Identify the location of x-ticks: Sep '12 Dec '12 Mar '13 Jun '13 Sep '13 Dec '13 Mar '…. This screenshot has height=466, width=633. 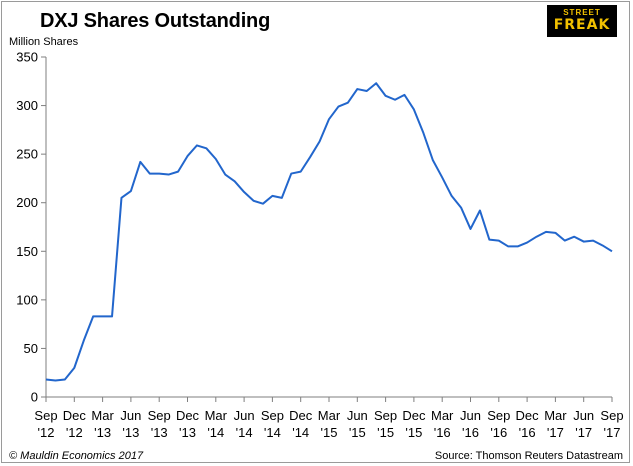
(329, 418).